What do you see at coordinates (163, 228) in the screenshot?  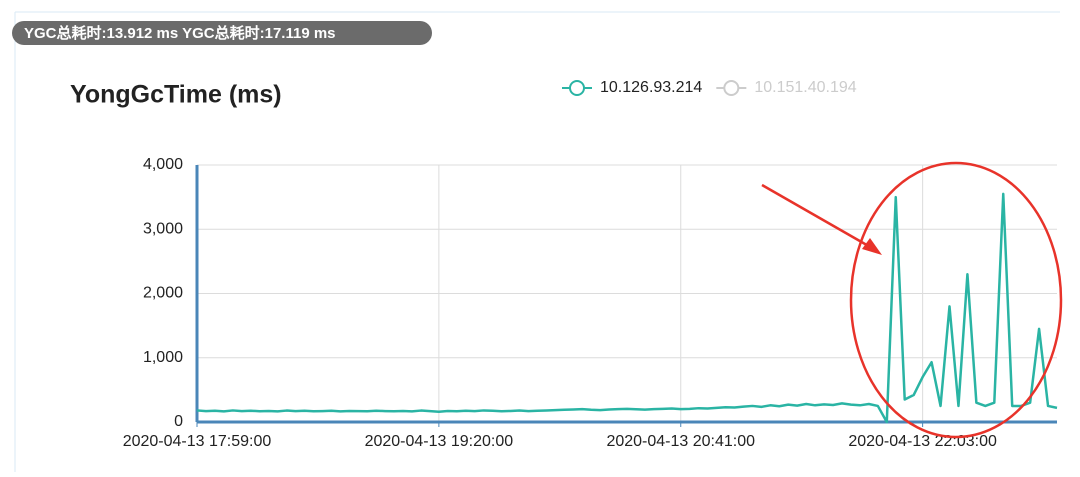 I see `y-tick-label: 3,000` at bounding box center [163, 228].